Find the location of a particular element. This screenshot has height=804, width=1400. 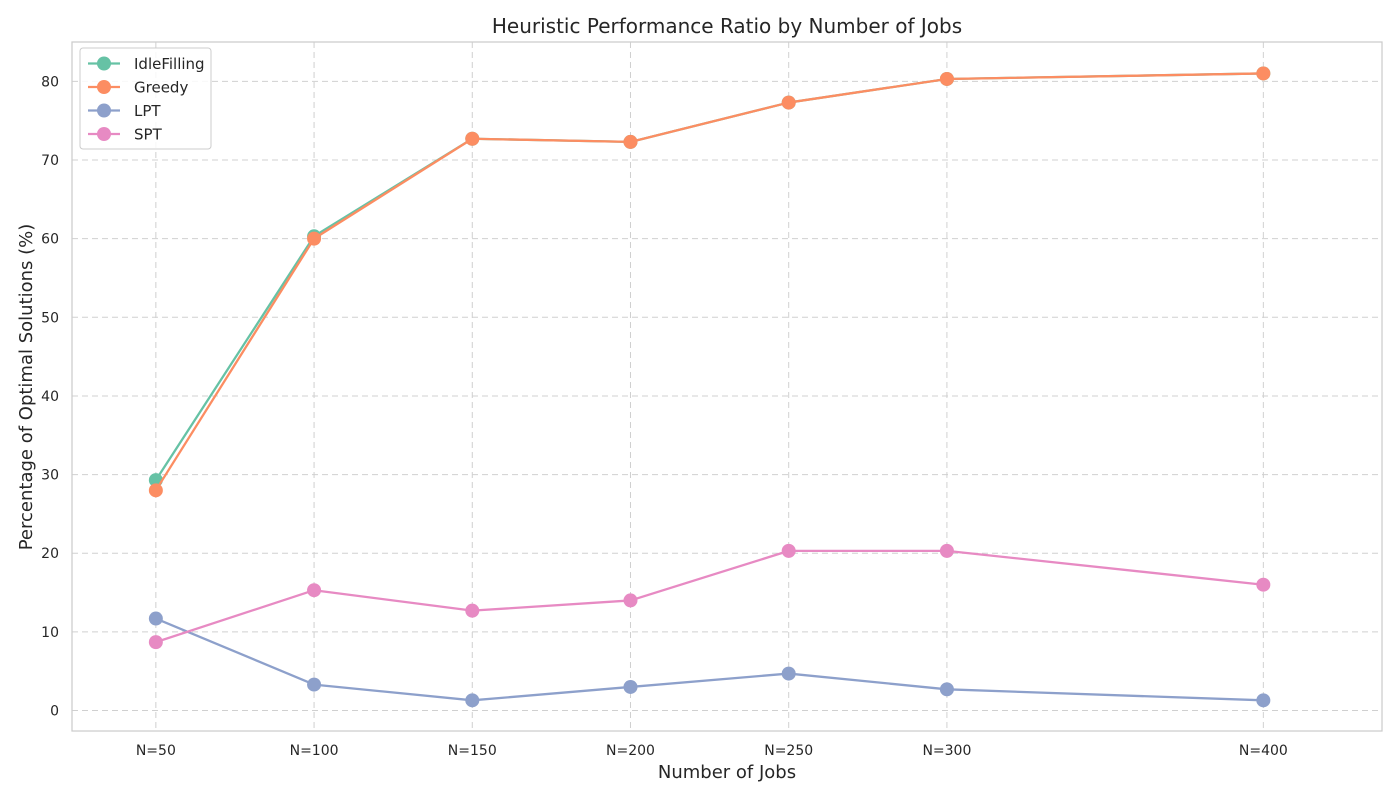

y-tick-label: 40 is located at coordinates (50, 397).